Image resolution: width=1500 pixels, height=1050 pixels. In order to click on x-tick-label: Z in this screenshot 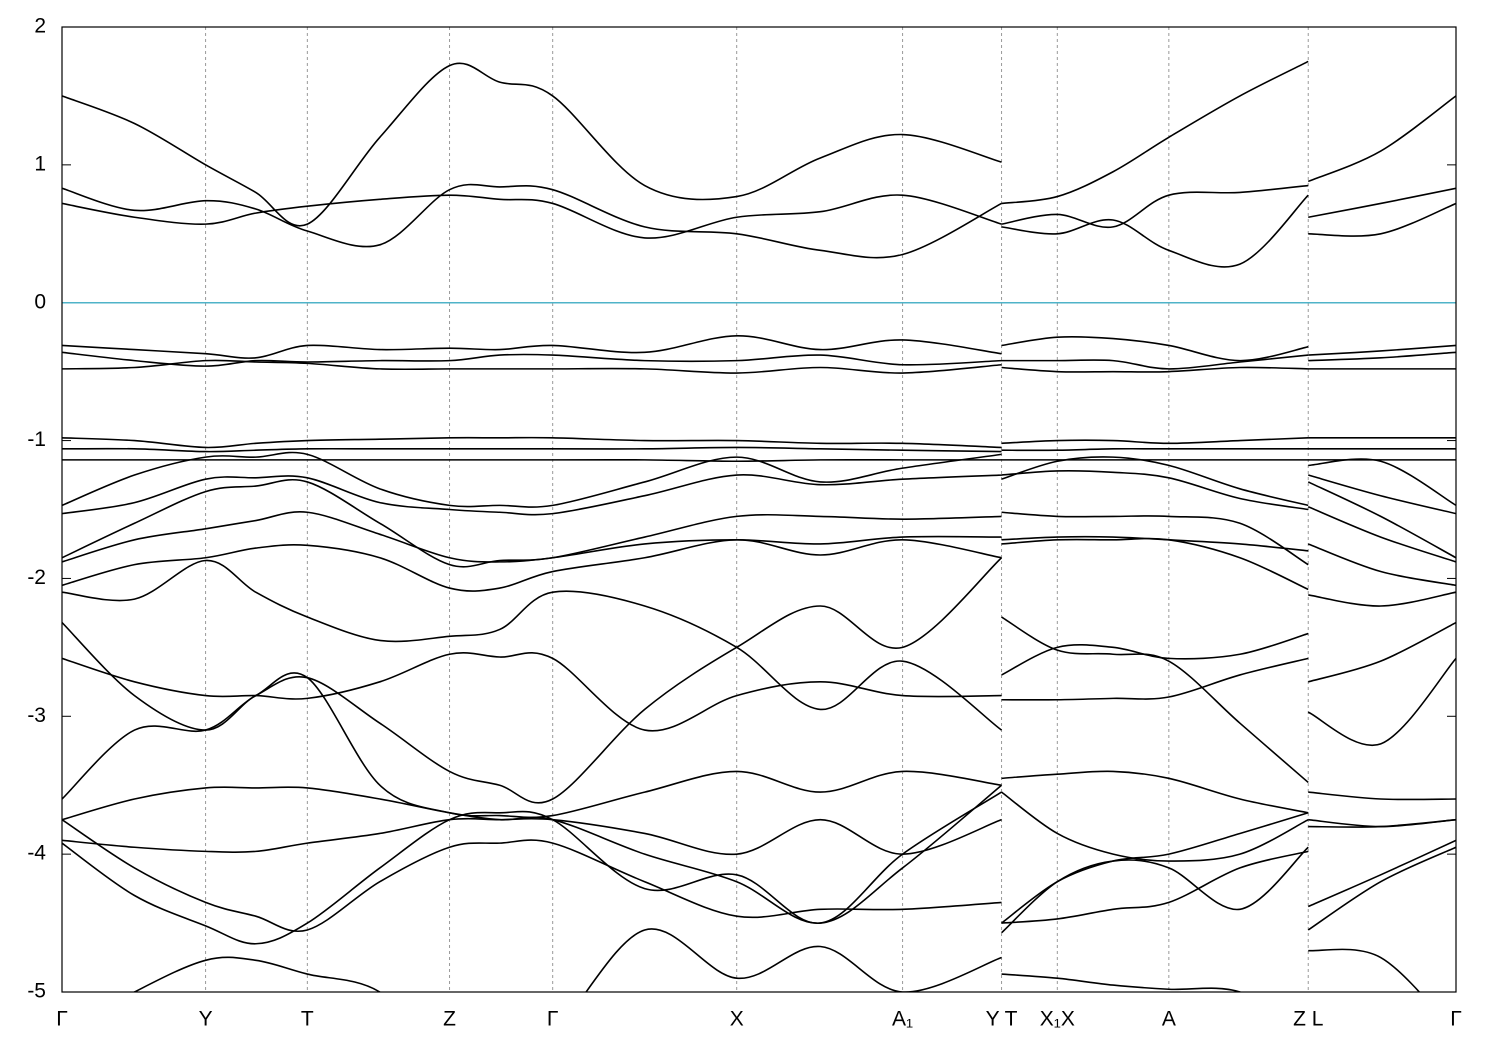, I will do `click(449, 1019)`.